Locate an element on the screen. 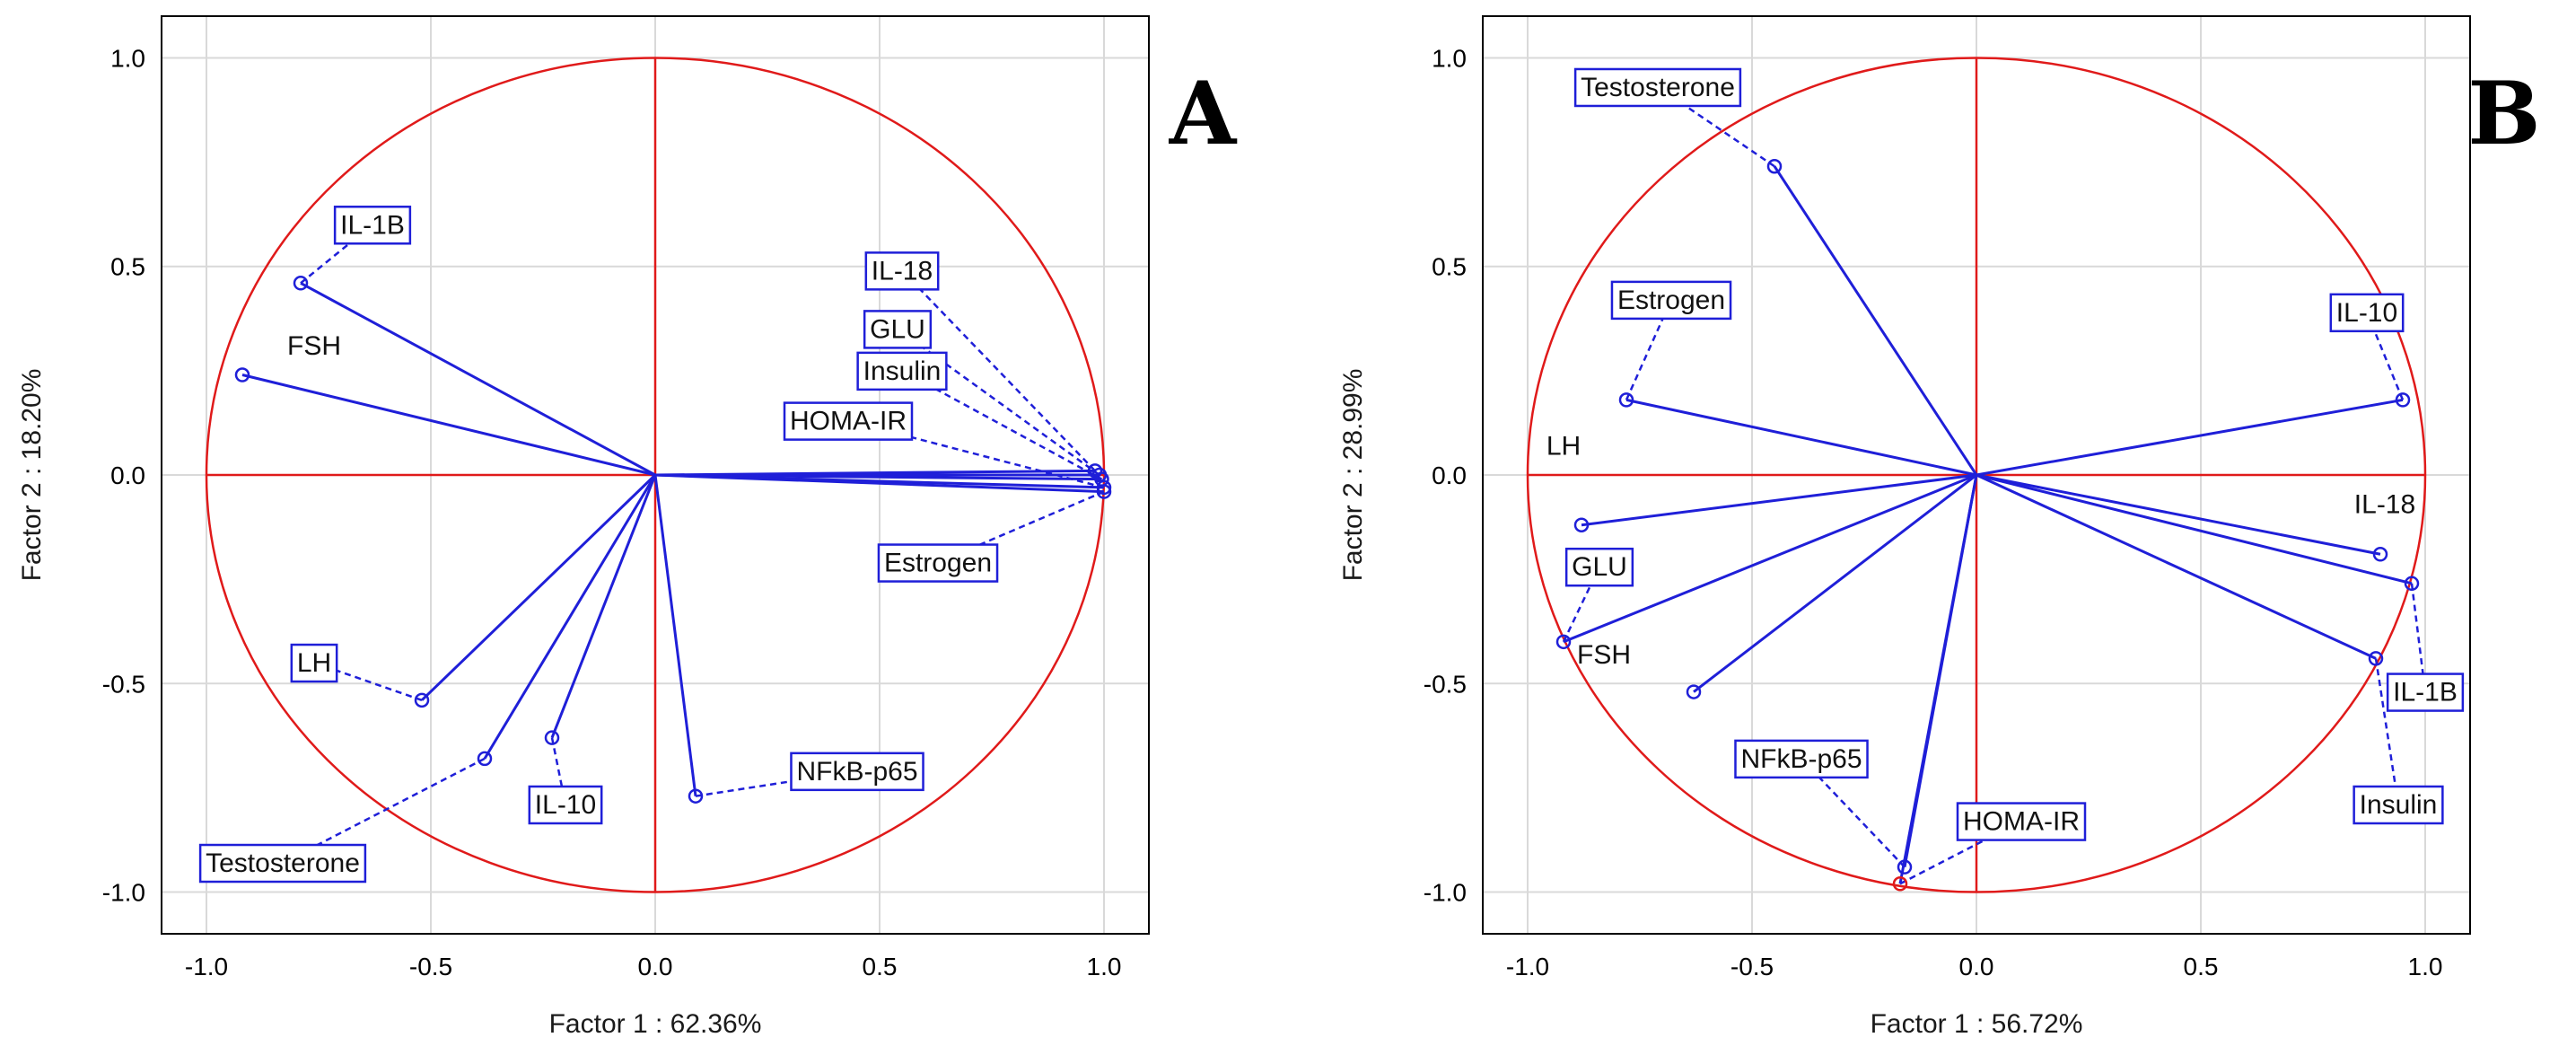 Image resolution: width=2576 pixels, height=1055 pixels. panel-b-label-il-10: IL-10 is located at coordinates (2366, 313).